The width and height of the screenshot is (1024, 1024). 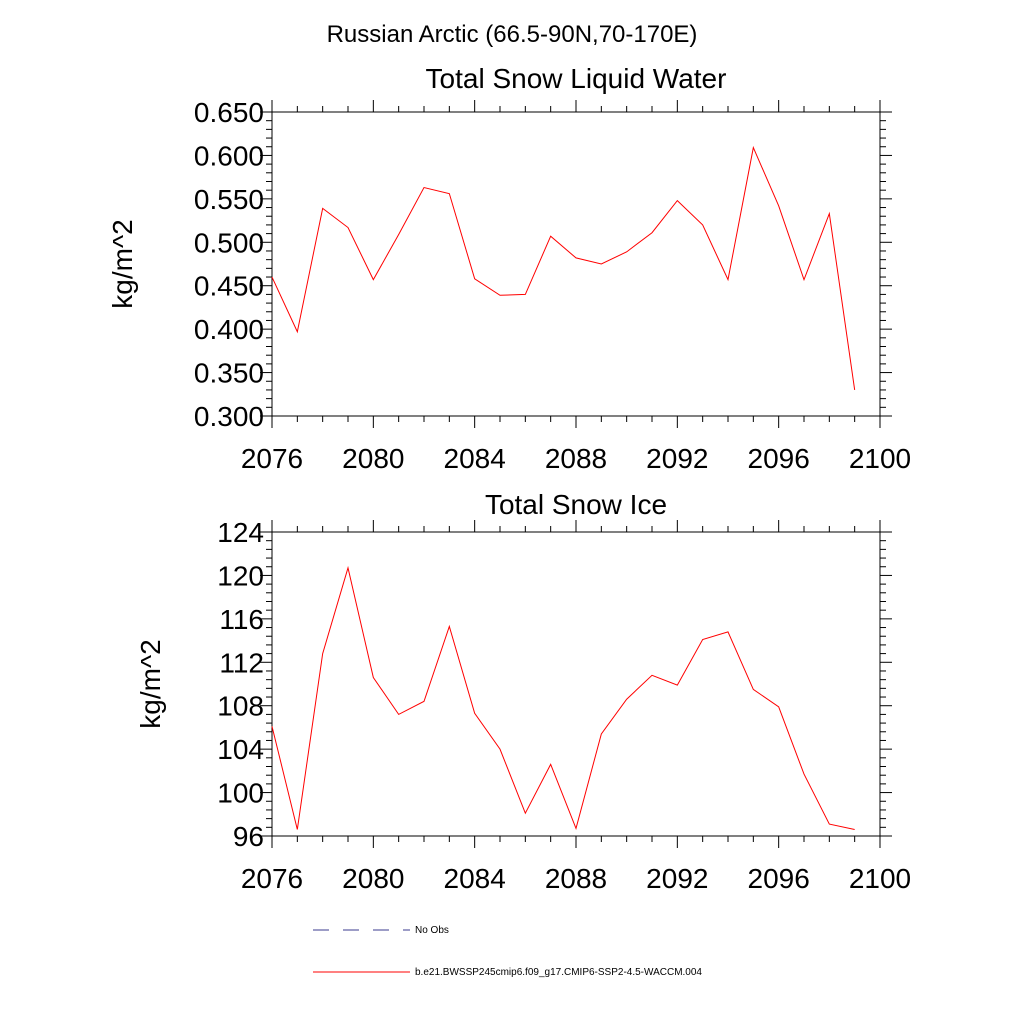 I want to click on y-tick-label: 120, so click(x=240, y=575).